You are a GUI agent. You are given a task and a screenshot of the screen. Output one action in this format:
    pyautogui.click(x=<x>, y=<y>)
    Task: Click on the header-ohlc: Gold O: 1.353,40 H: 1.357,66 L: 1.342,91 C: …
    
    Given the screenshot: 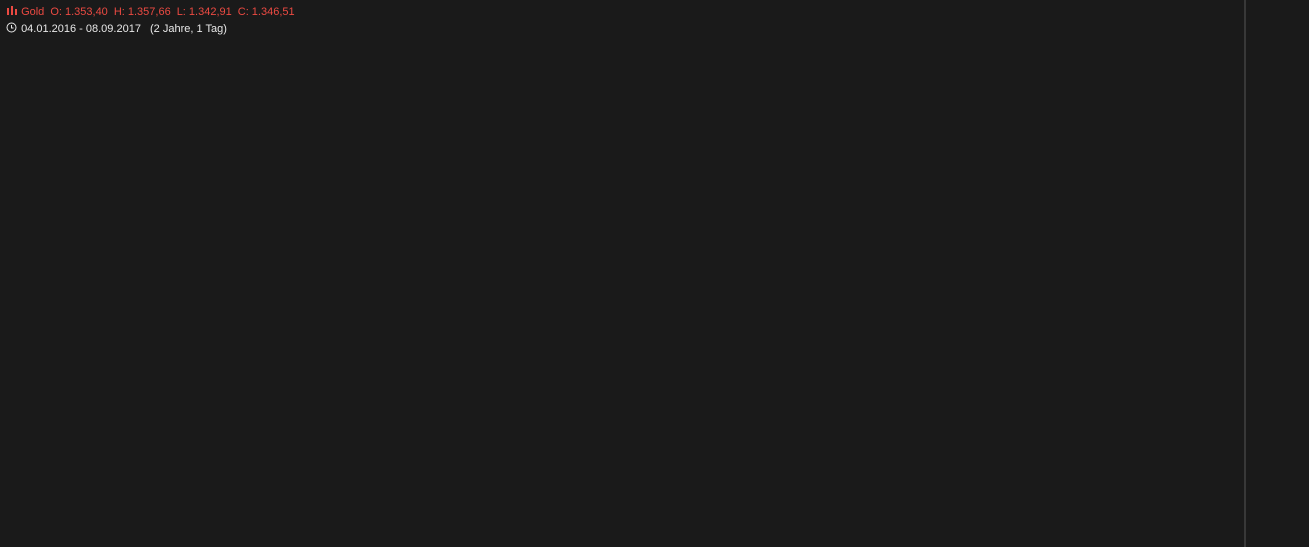 What is the action you would take?
    pyautogui.click(x=153, y=12)
    